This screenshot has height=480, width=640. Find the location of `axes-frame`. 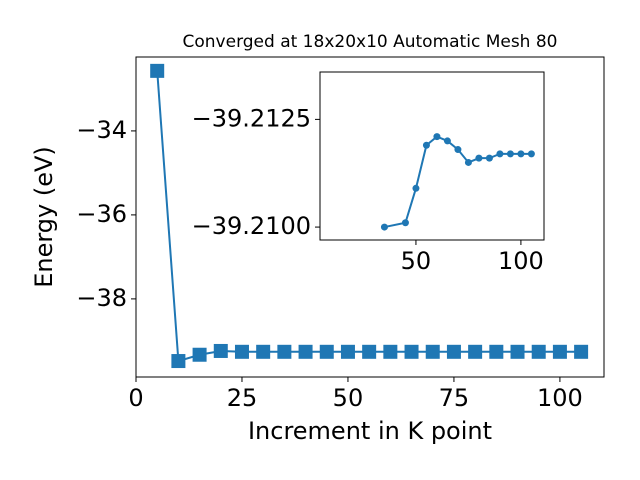

axes-frame is located at coordinates (432, 156).